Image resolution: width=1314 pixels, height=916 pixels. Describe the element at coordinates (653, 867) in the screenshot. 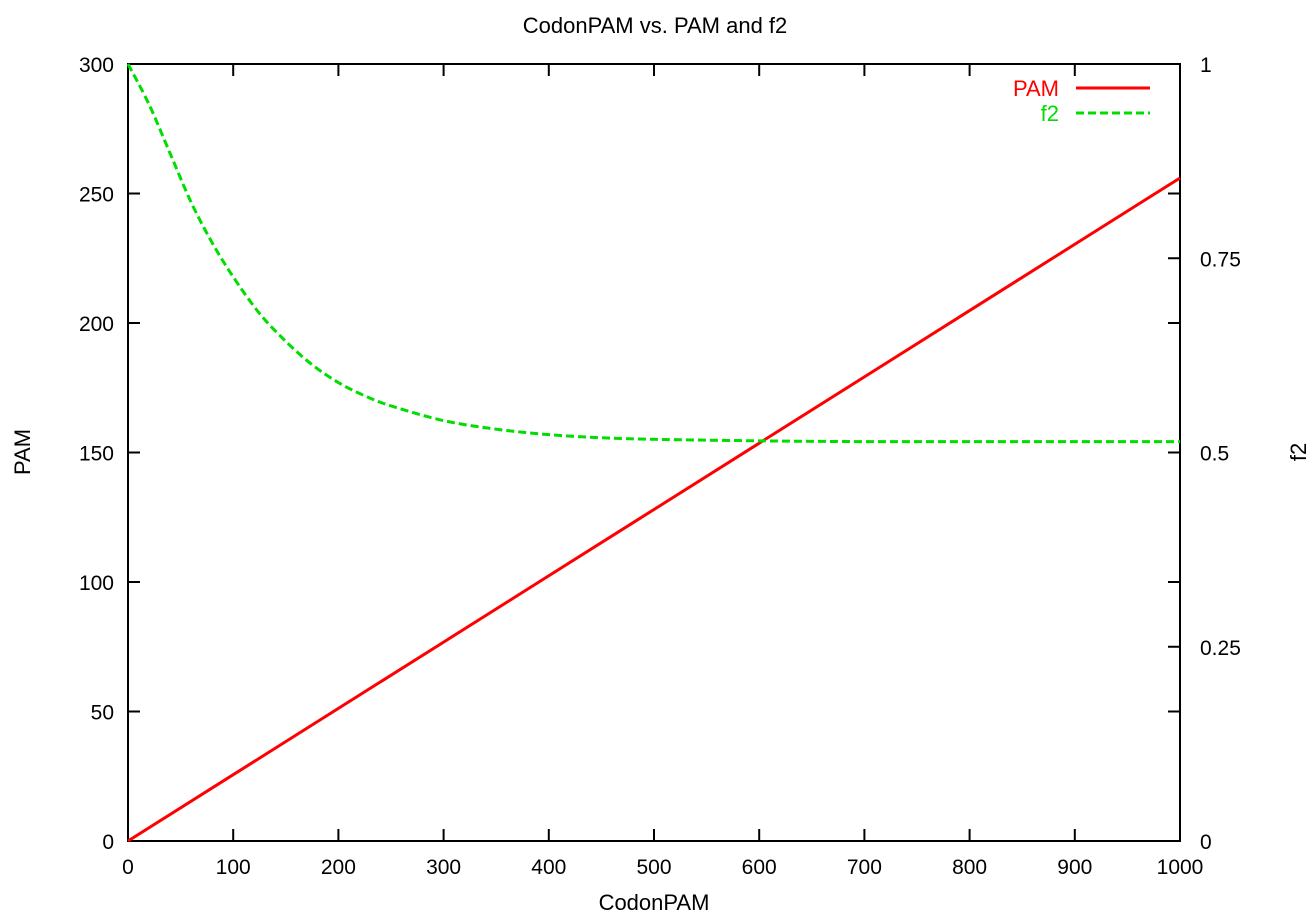

I see `x-tick-label: 500` at that location.